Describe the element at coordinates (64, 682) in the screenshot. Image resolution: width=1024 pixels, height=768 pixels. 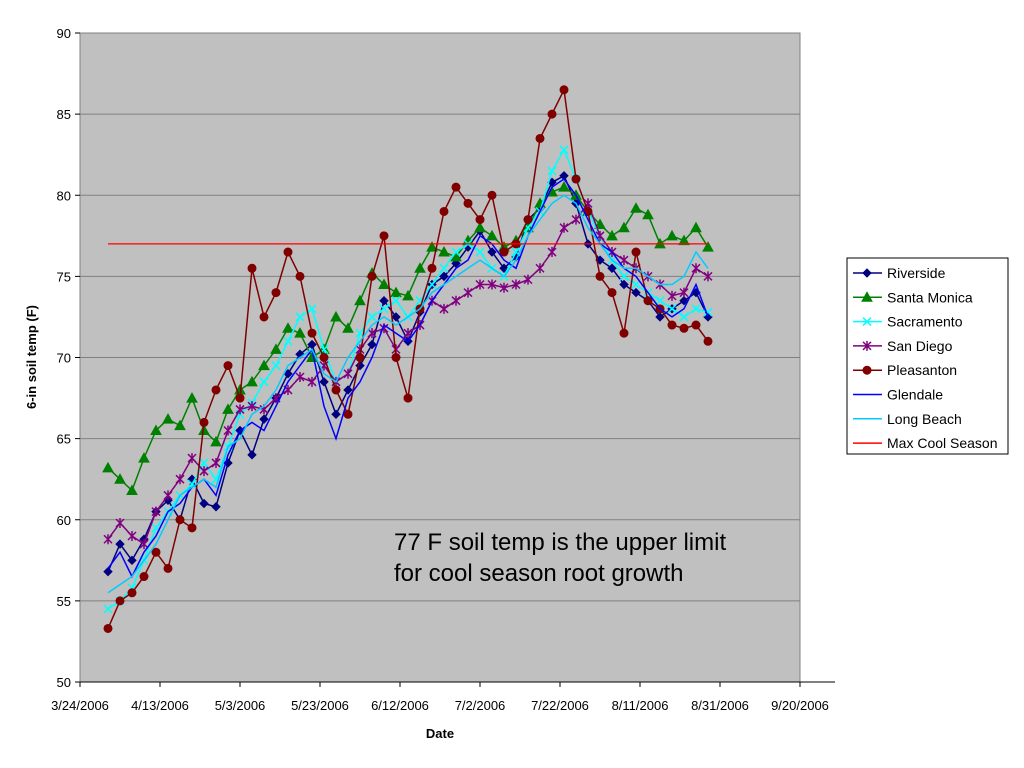
I see `y-tick-label: 50` at that location.